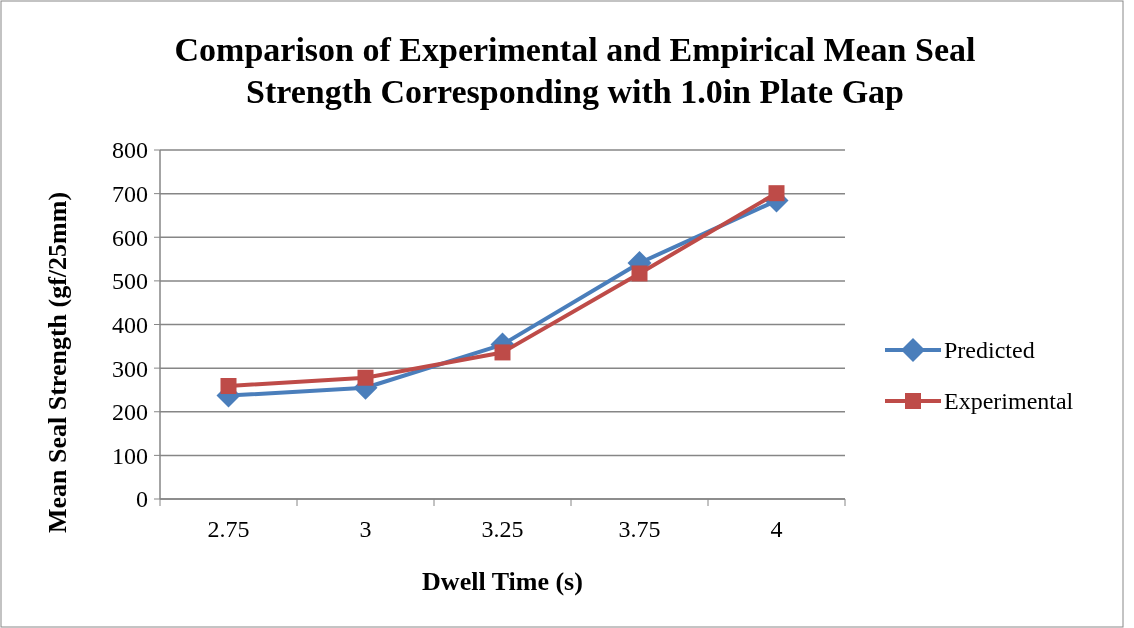  I want to click on y-tick-label: 700, so click(130, 194).